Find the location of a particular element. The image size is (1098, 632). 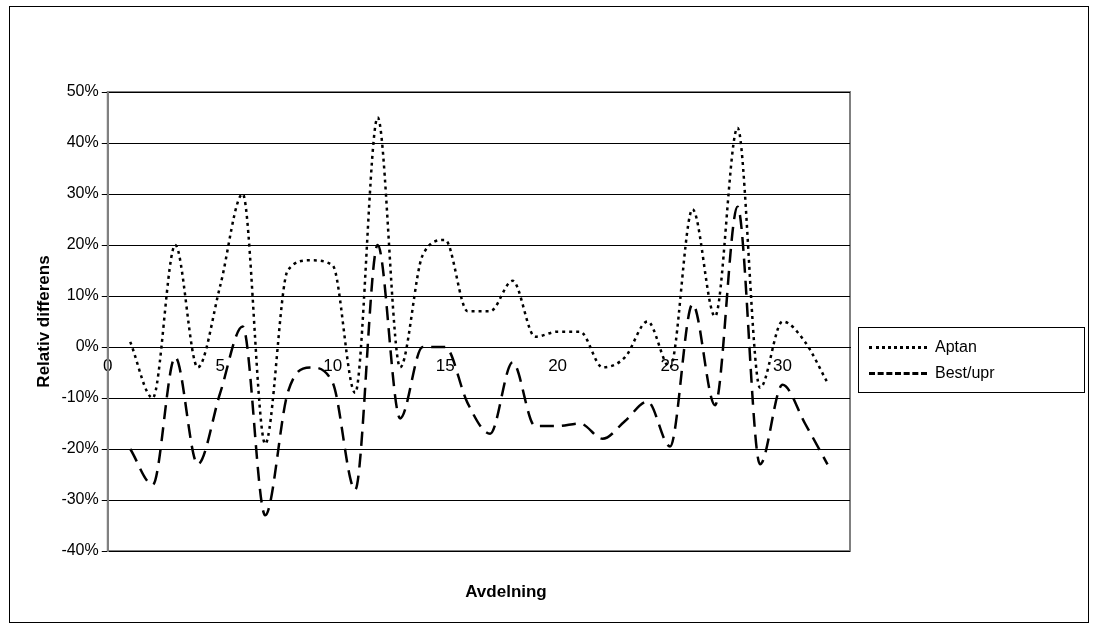

y-axis-title: Relativ differens is located at coordinates (43, 321).